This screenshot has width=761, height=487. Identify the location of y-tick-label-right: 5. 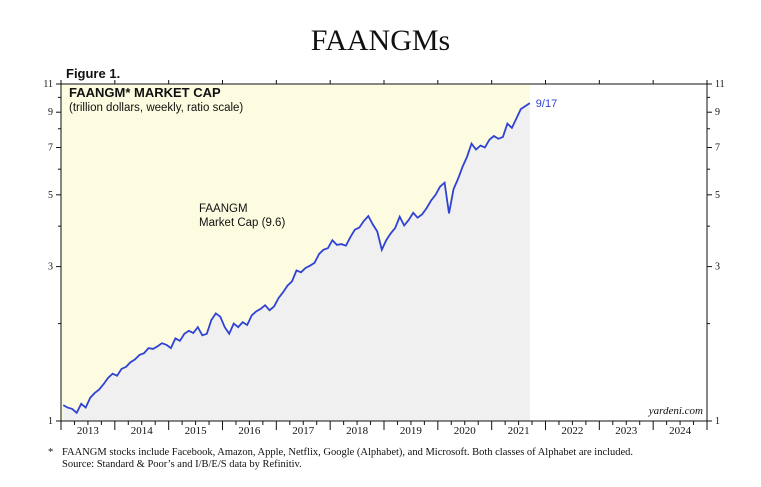
(717, 195).